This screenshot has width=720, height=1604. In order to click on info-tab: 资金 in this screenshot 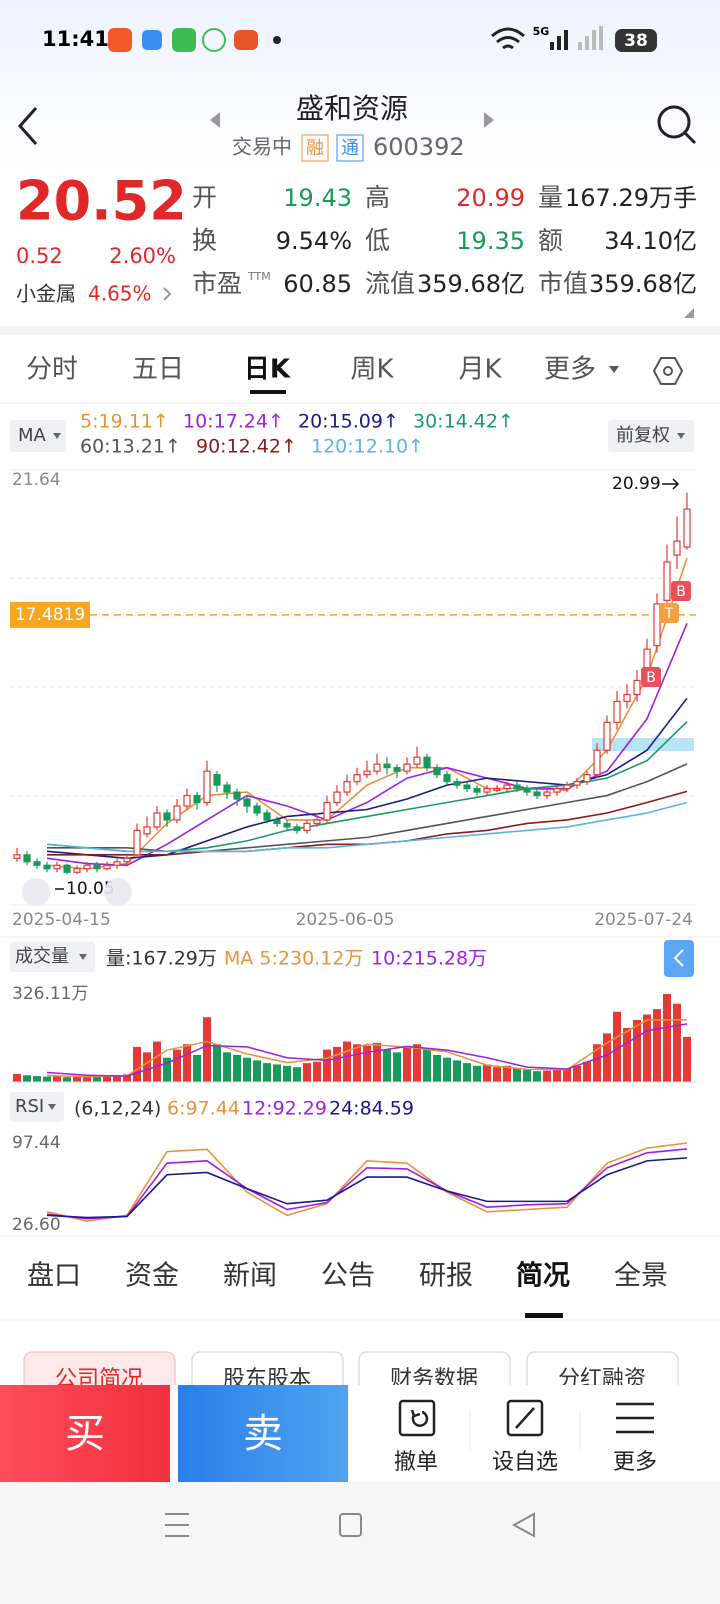, I will do `click(152, 1276)`.